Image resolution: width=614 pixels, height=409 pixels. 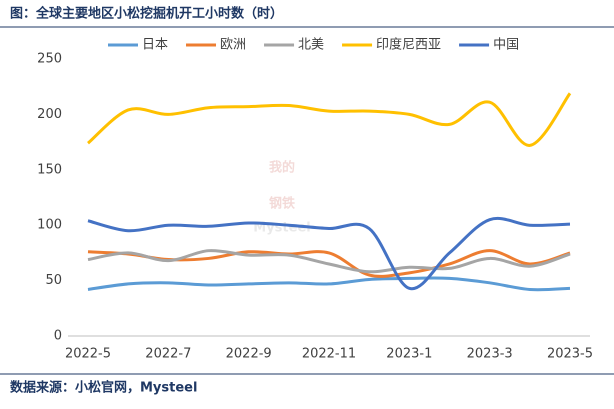 I want to click on legend-label: 中国, so click(x=506, y=45).